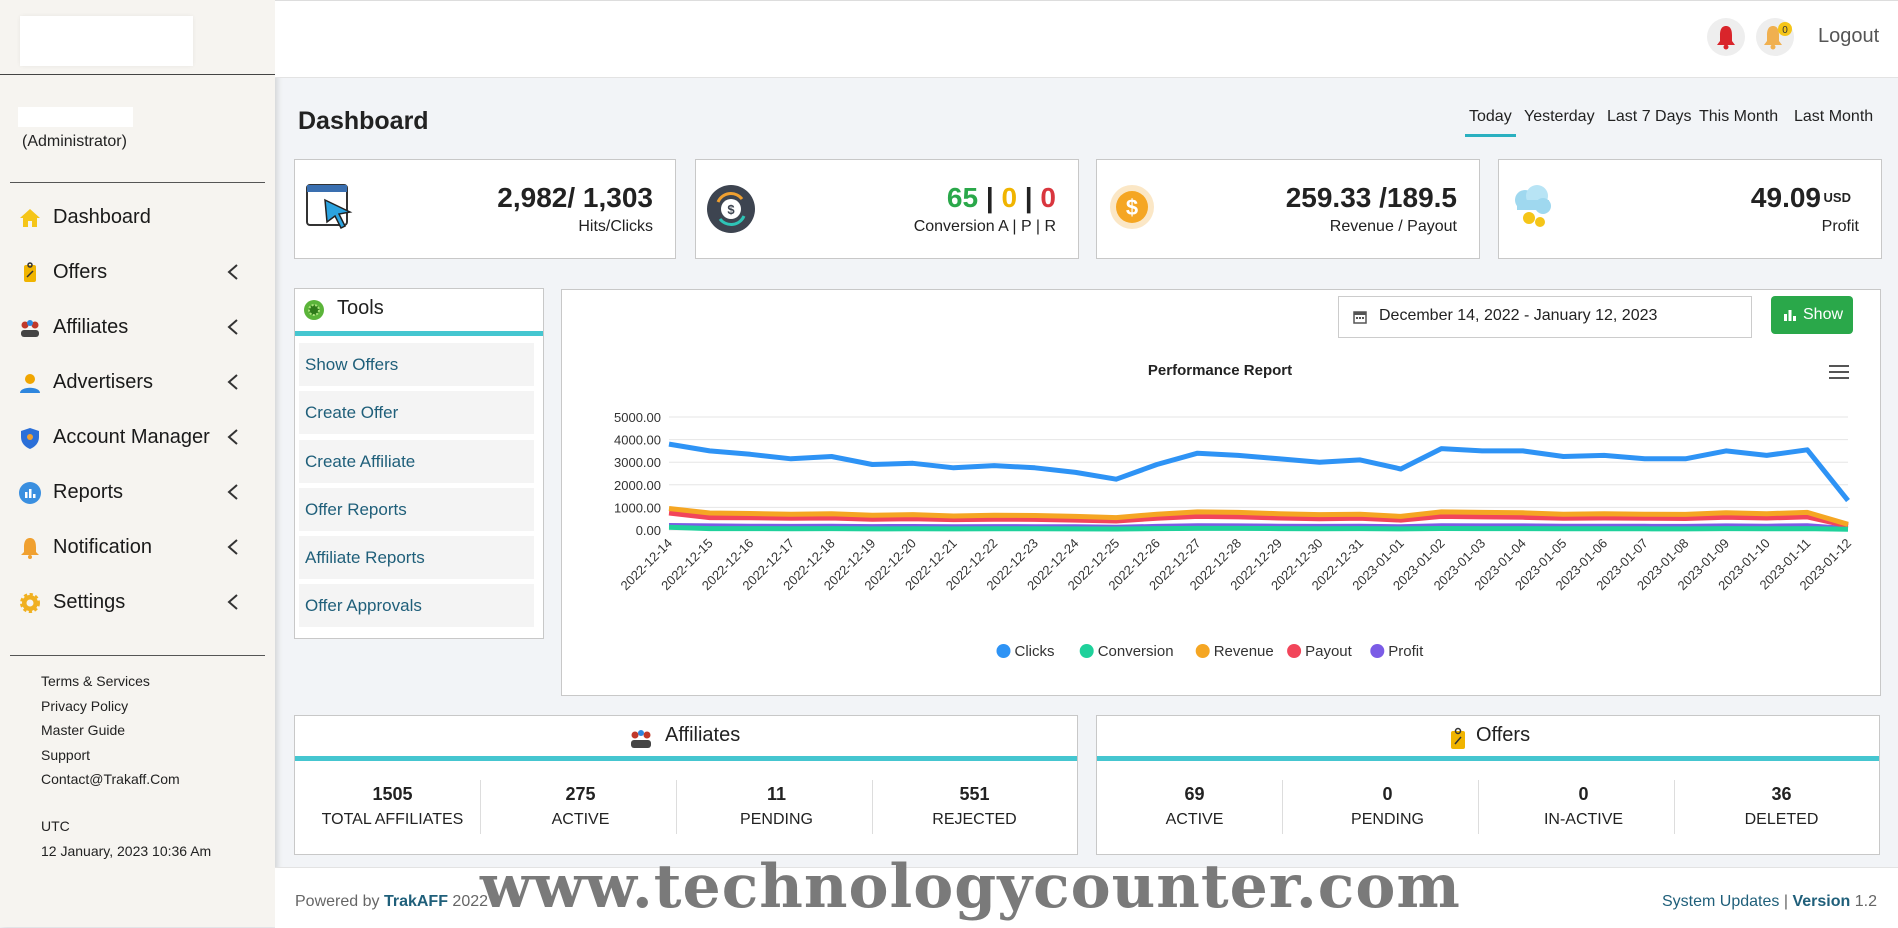 The height and width of the screenshot is (928, 1898). What do you see at coordinates (1294, 651) in the screenshot?
I see `legend-marker` at bounding box center [1294, 651].